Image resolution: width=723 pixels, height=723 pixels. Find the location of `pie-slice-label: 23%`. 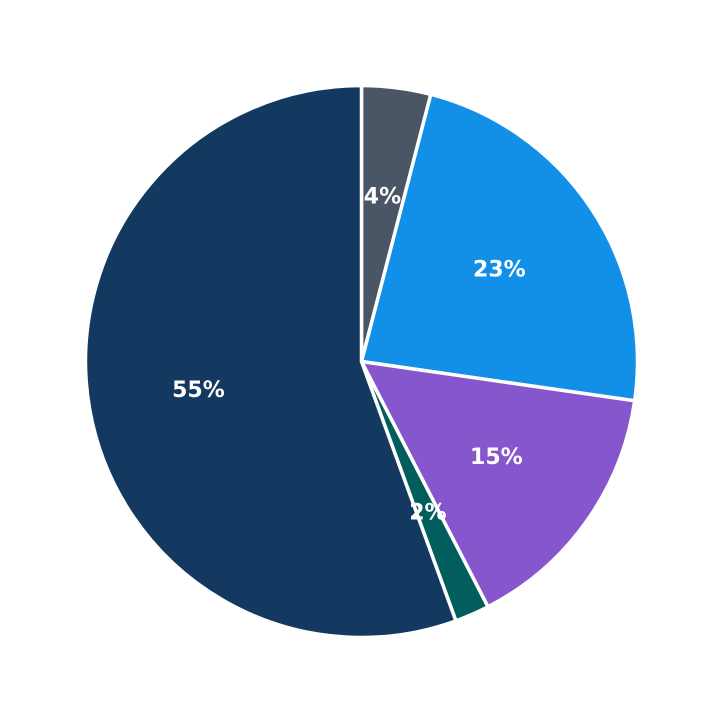

pie-slice-label: 23% is located at coordinates (499, 269).